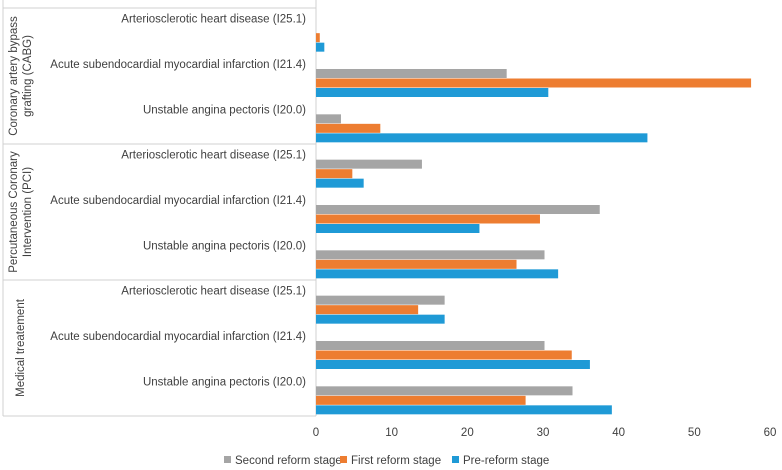 The width and height of the screenshot is (782, 470). Describe the element at coordinates (396, 461) in the screenshot. I see `legend-label: First reform stage` at that location.